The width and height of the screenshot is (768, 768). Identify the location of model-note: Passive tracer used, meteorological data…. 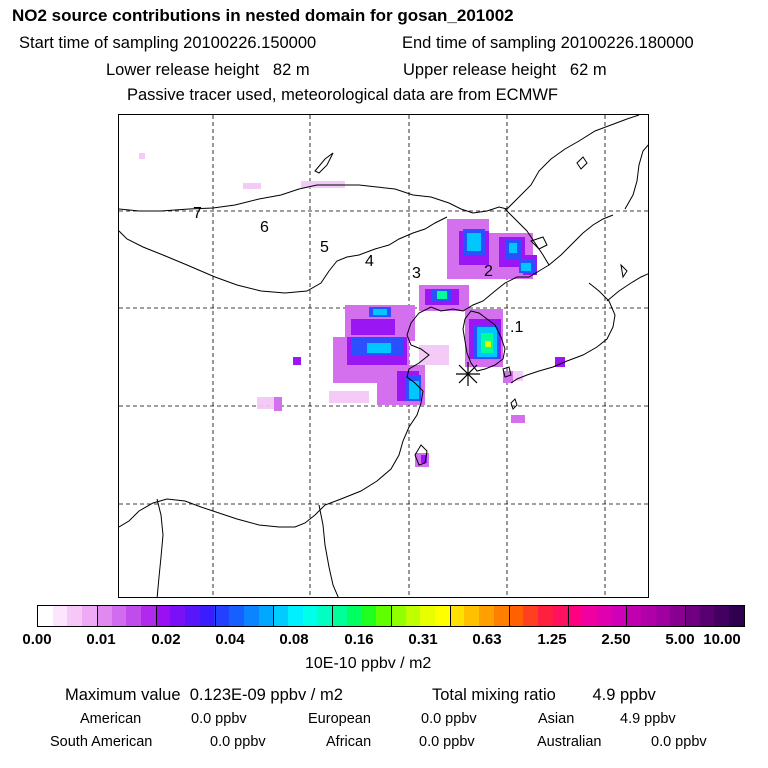
(342, 95).